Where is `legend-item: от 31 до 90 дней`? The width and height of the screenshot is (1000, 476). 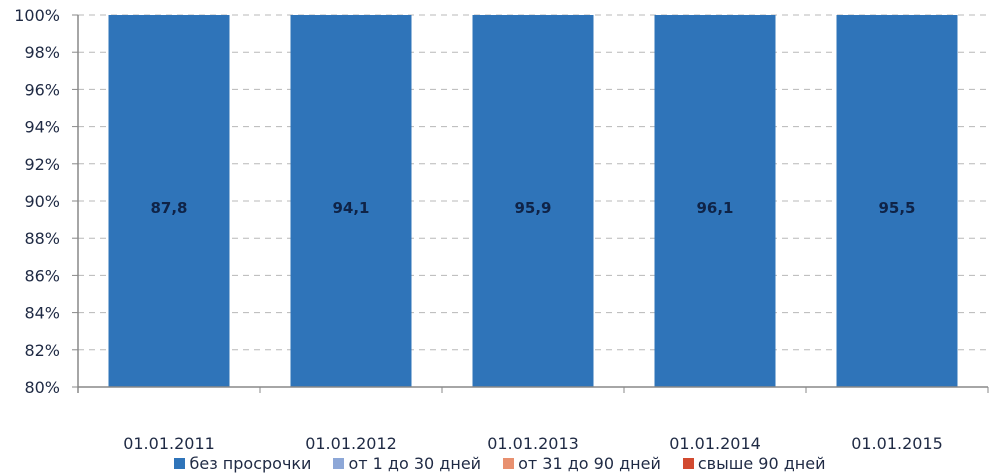 legend-item: от 31 до 90 дней is located at coordinates (582, 463).